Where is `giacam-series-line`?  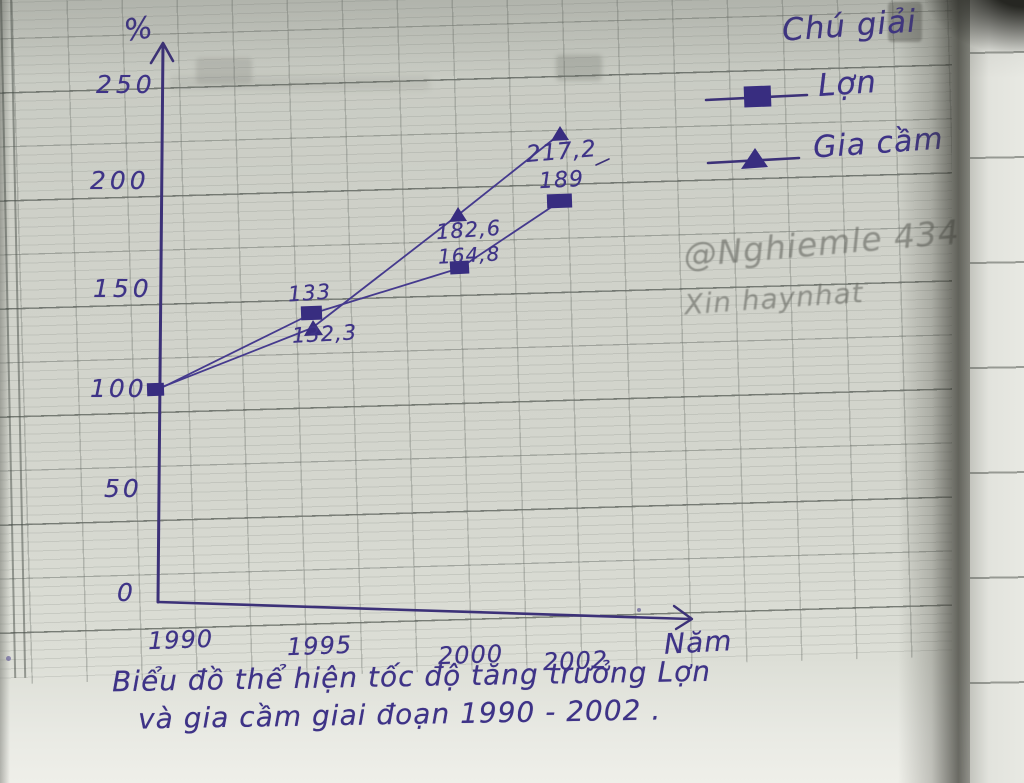
giacam-series-line is located at coordinates (358, 261).